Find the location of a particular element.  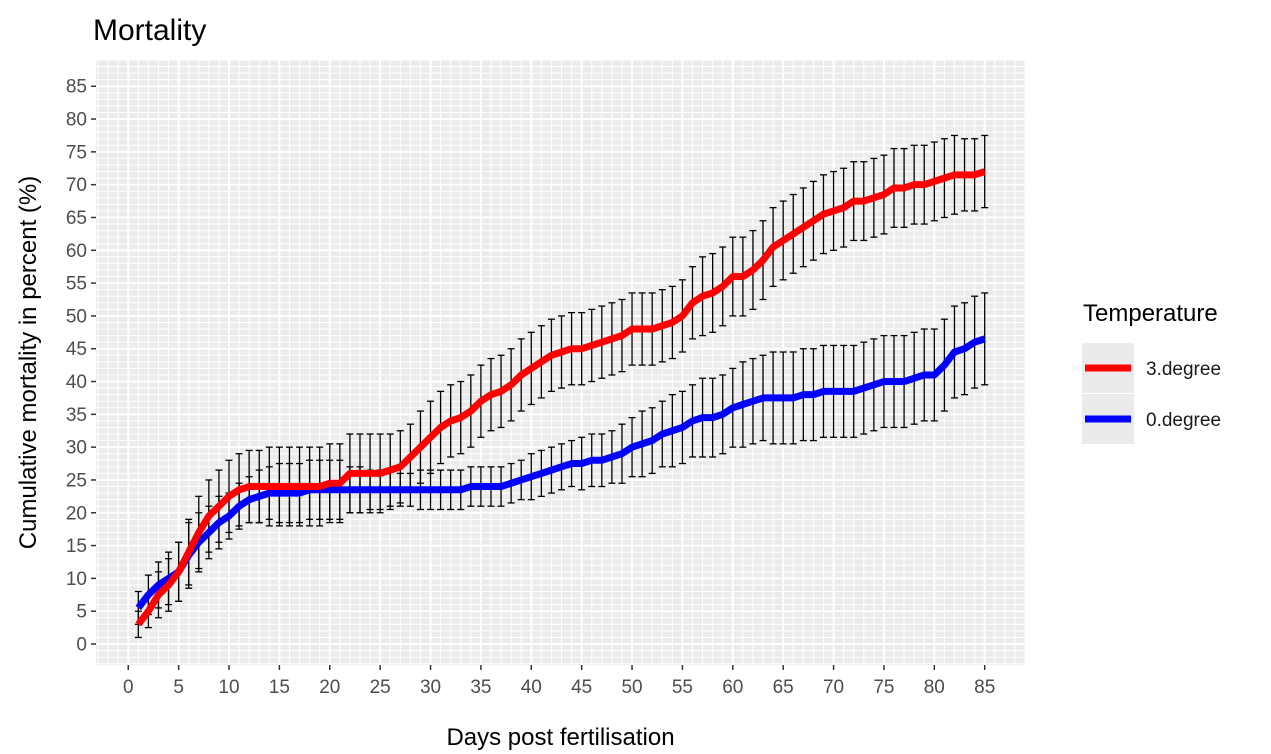

x-tick-label: 50 is located at coordinates (631, 687).